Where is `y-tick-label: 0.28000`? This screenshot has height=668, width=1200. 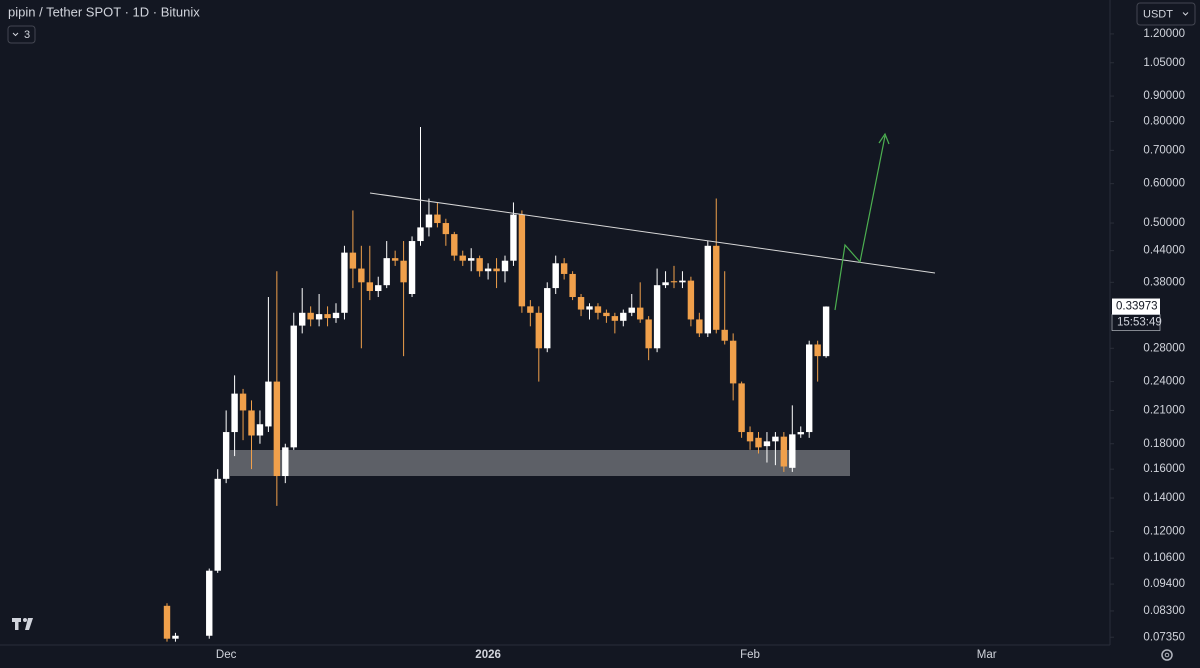
y-tick-label: 0.28000 is located at coordinates (1164, 348).